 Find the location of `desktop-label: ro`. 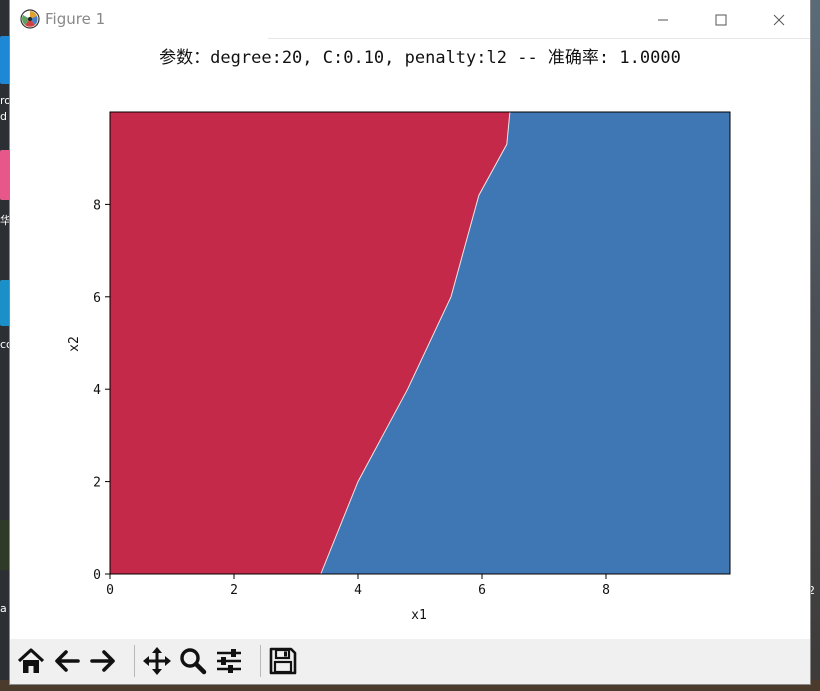

desktop-label: ro is located at coordinates (6, 100).